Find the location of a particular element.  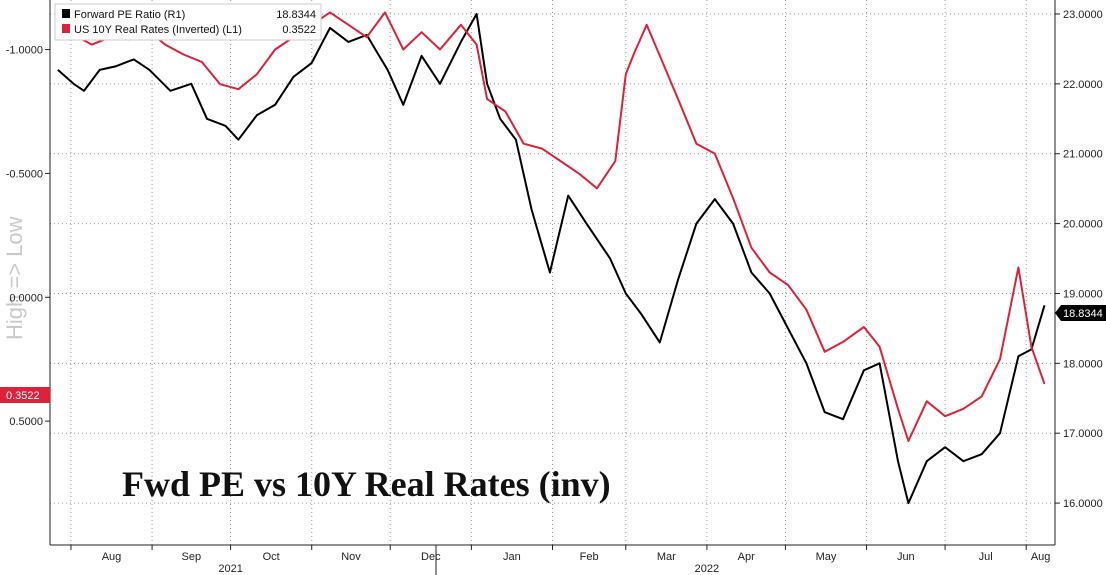

legend-value-real-rates: 0.3522 is located at coordinates (299, 30).